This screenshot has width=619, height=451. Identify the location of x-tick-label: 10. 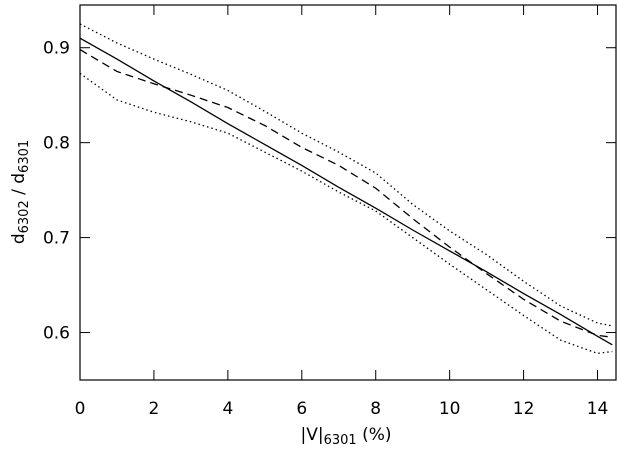
(450, 409).